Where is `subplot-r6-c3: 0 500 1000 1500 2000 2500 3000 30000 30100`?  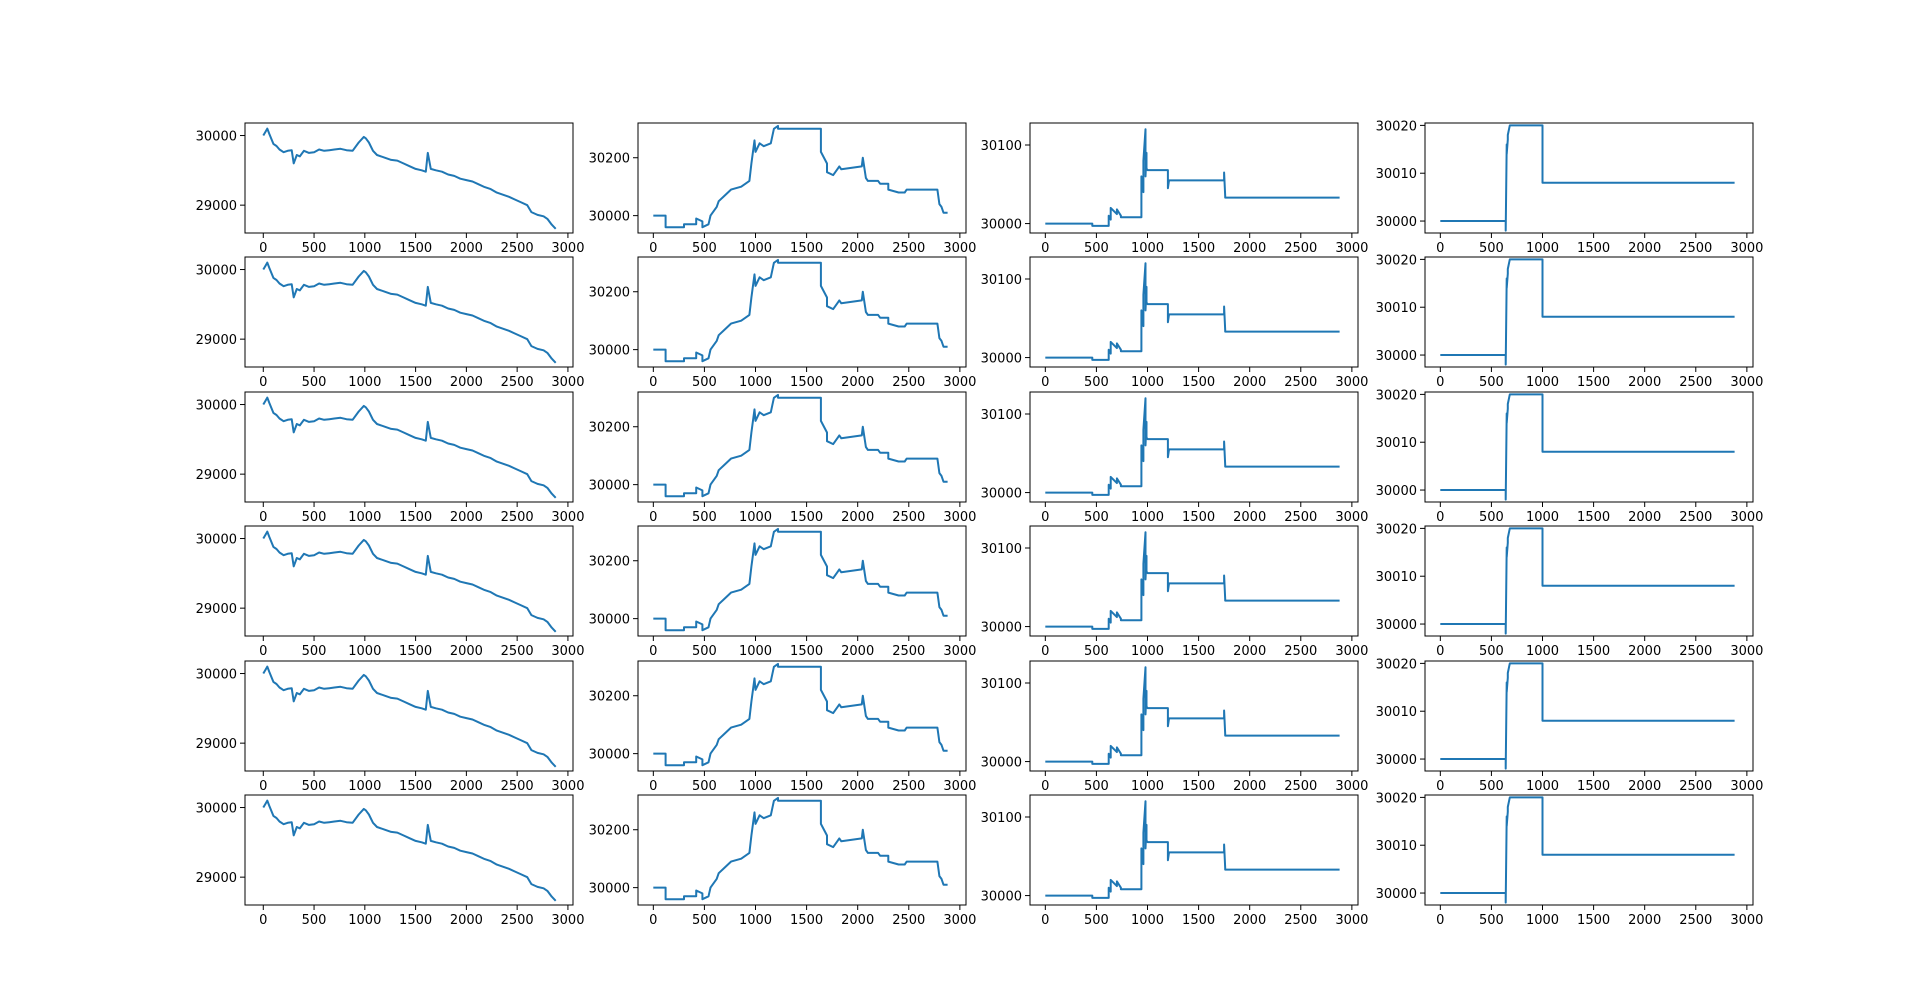 subplot-r6-c3: 0 500 1000 1500 2000 2500 3000 30000 30100 is located at coordinates (1174, 861).